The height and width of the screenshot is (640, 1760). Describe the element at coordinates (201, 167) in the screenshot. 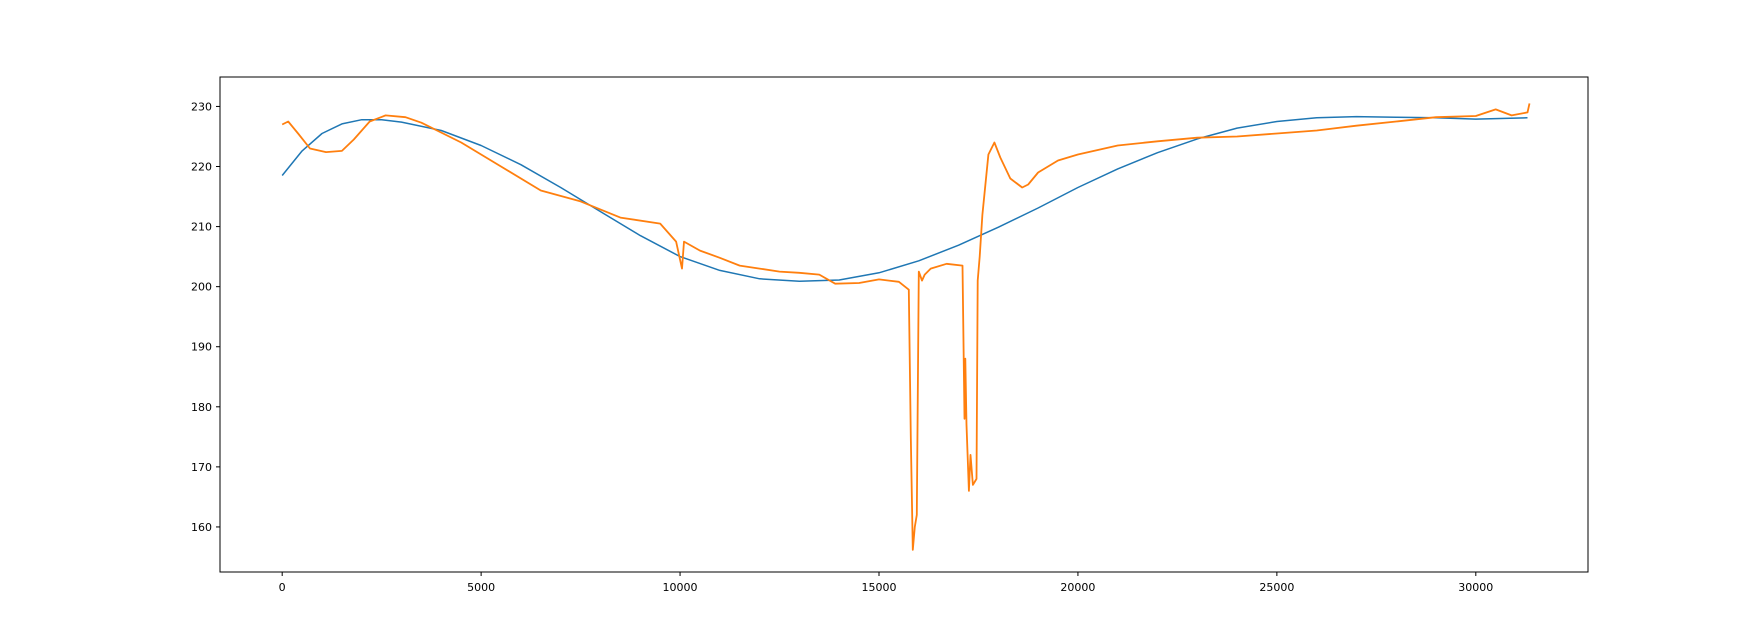

I see `y-tick-label: 220` at that location.